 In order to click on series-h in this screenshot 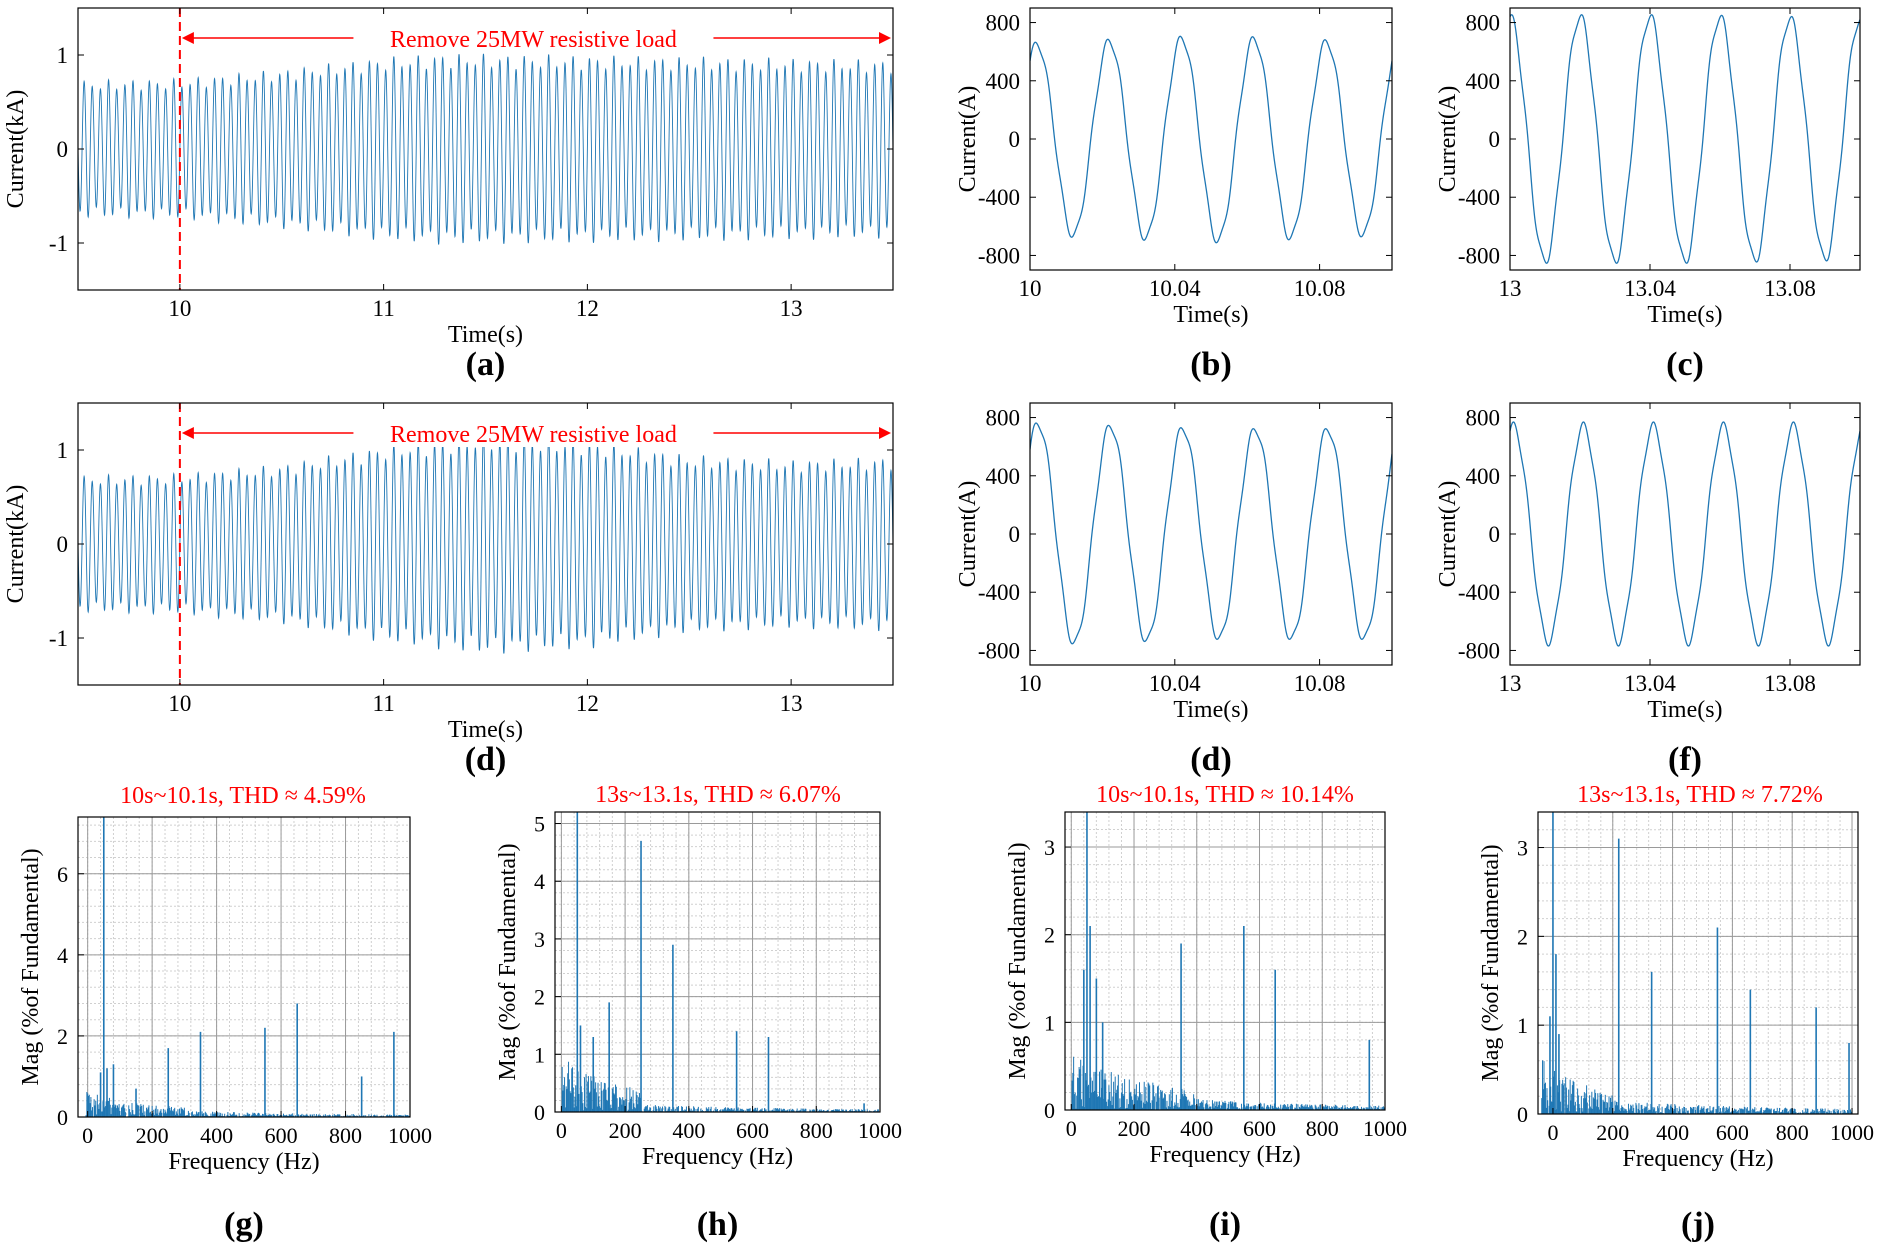, I will do `click(720, 962)`.